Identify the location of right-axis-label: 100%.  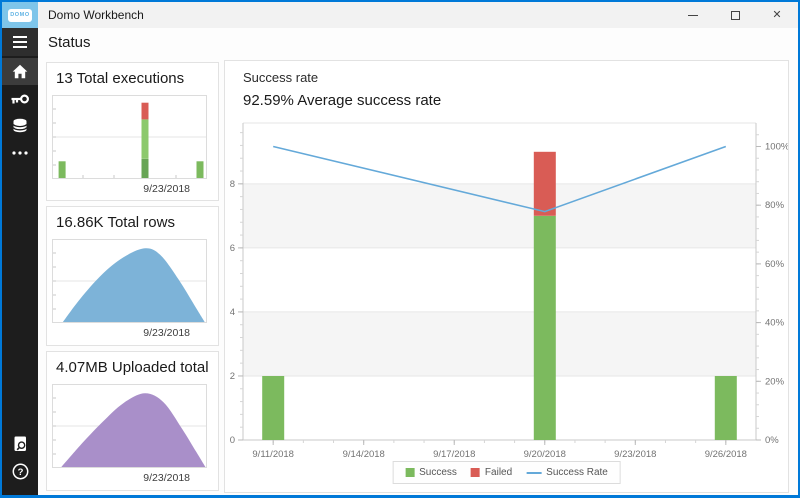
(776, 146).